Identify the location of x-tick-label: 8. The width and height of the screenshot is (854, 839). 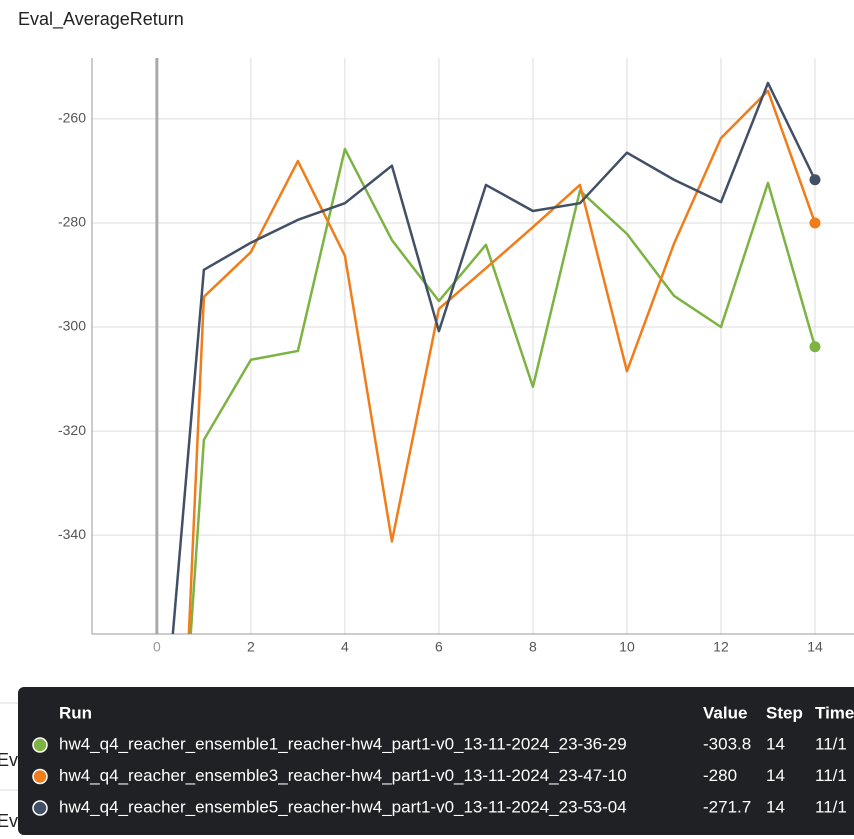
(533, 647).